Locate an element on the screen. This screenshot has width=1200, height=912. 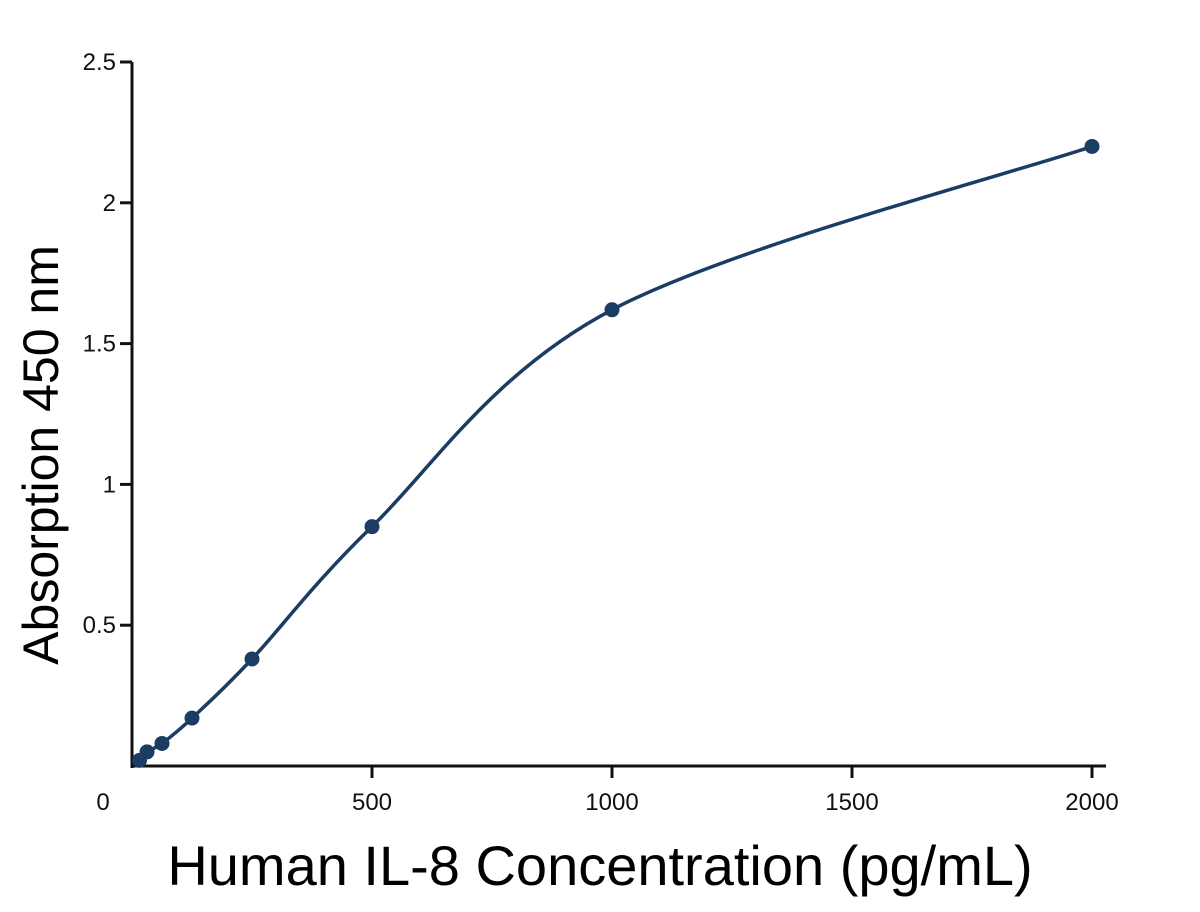
x-tick-label: 1500 is located at coordinates (851, 802).